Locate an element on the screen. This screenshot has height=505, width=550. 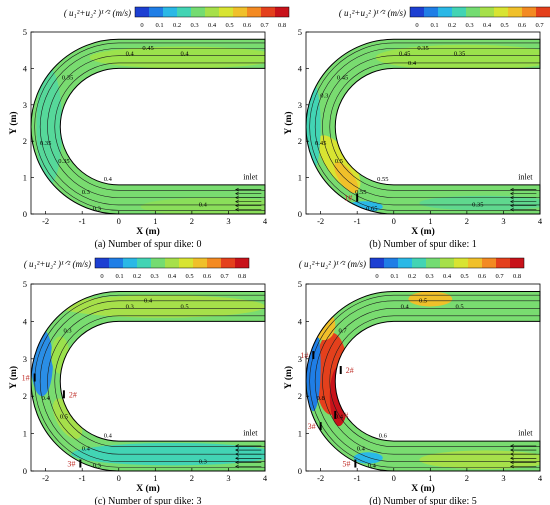
colorbar-tick-label: 0.8 is located at coordinates (517, 276).